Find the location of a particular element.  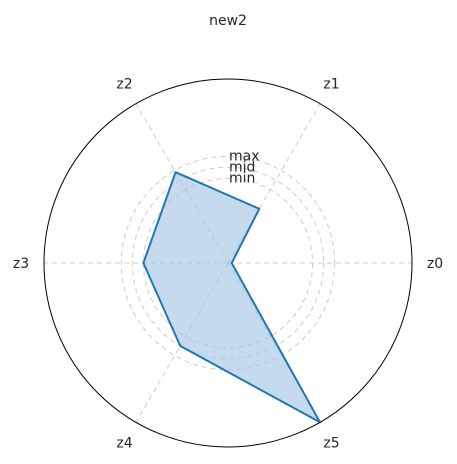

ring-label-max: max is located at coordinates (244, 156).